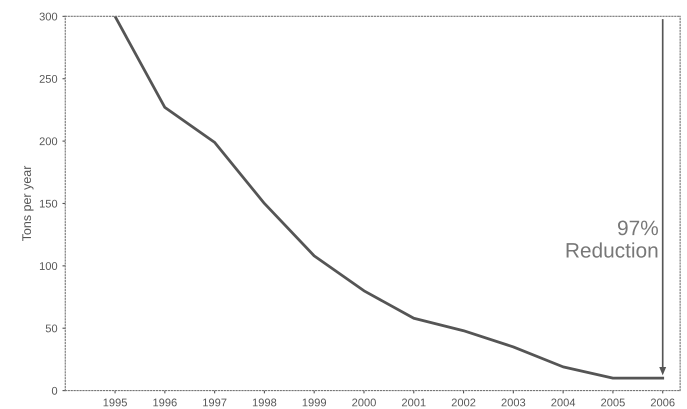 The width and height of the screenshot is (687, 409). Describe the element at coordinates (613, 402) in the screenshot. I see `x-tick-label: 2005` at that location.